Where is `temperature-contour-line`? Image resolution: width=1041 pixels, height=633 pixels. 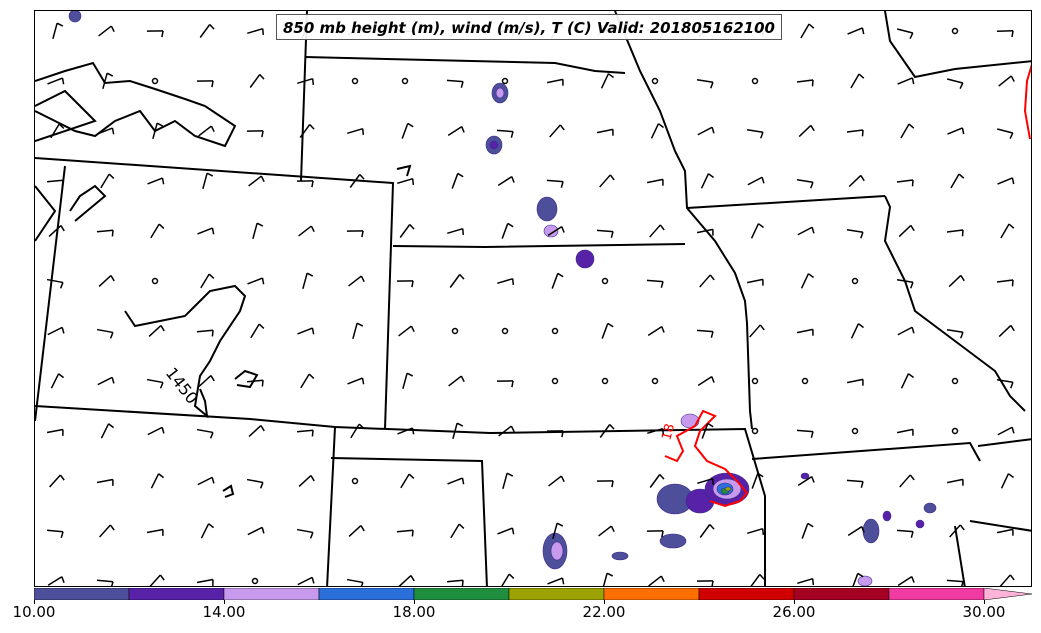 temperature-contour-line is located at coordinates (1027, 102).